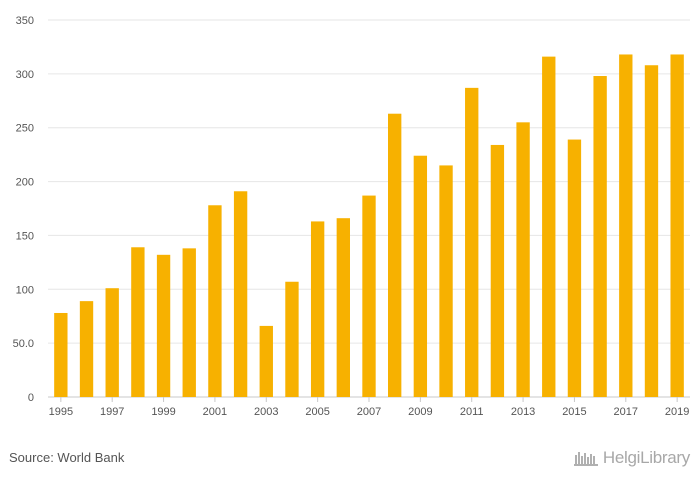 This screenshot has height=483, width=700. I want to click on x-tick-label: 2009, so click(420, 412).